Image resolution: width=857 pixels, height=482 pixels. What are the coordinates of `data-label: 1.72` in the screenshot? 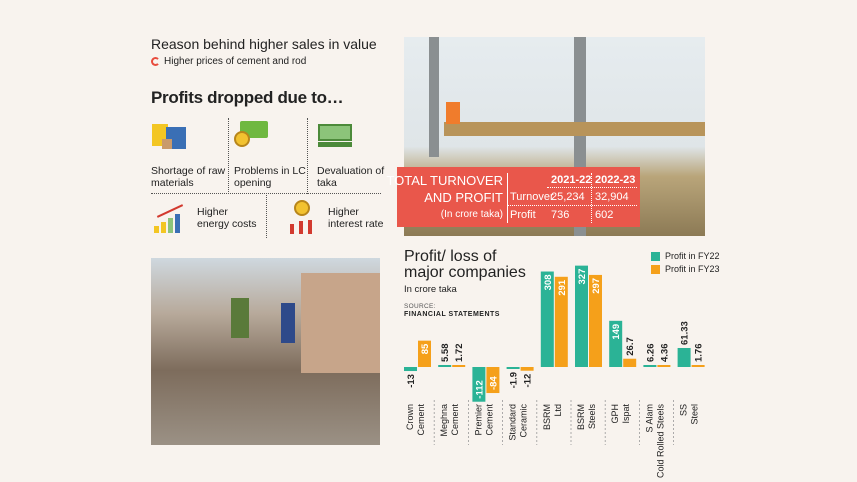 It's located at (459, 353).